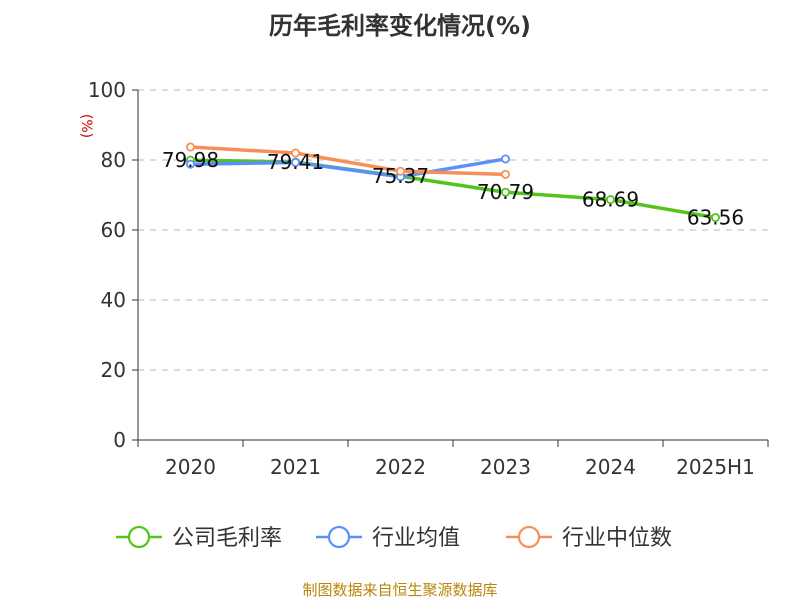 The height and width of the screenshot is (600, 800). I want to click on legend-label: 行业均值, so click(416, 538).